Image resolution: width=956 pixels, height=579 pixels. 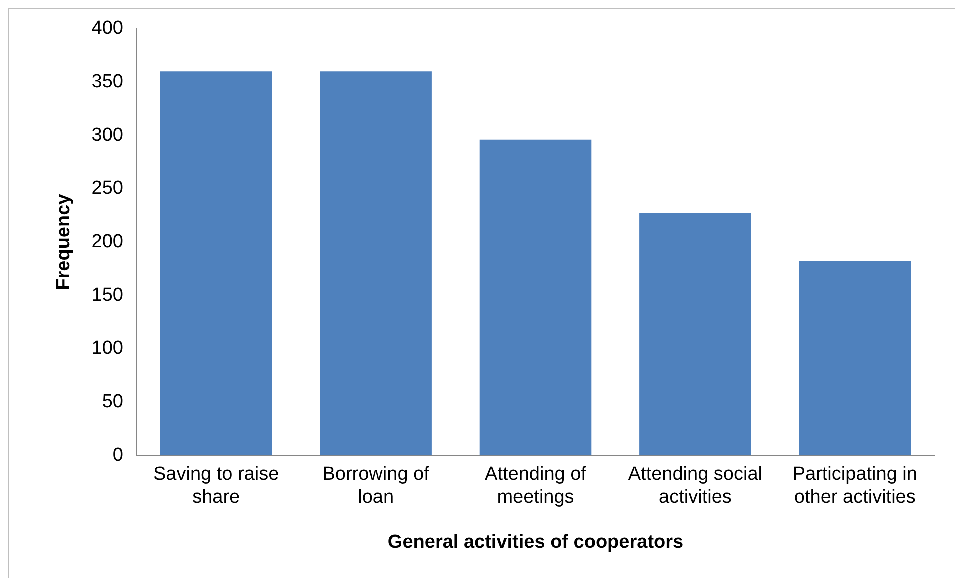 I want to click on x-tick-label: Attending social activities, so click(x=695, y=486).